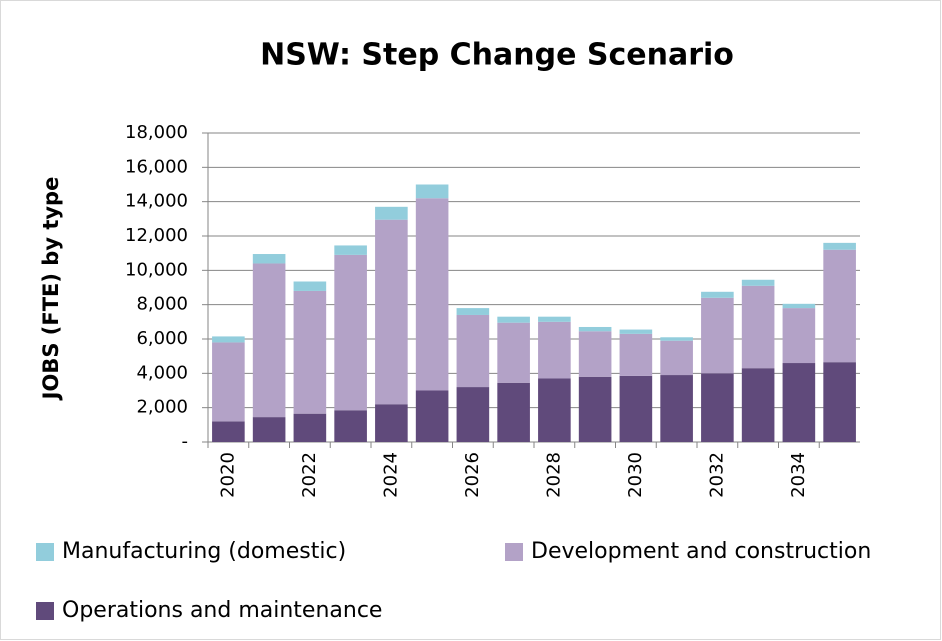 Image resolution: width=942 pixels, height=641 pixels. What do you see at coordinates (553, 475) in the screenshot?
I see `x-tick-label: 2028` at bounding box center [553, 475].